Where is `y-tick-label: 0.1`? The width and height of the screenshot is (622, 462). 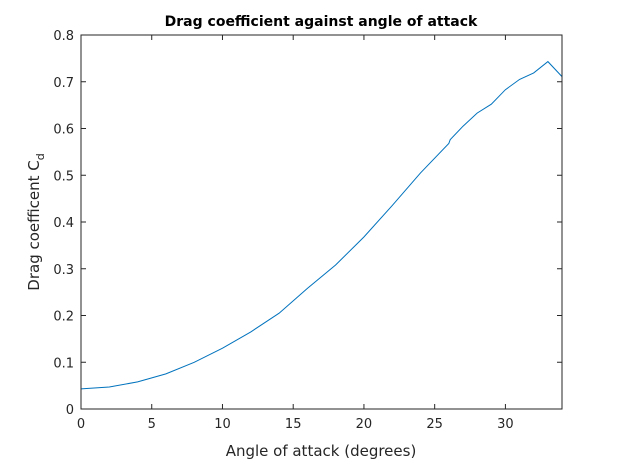 y-tick-label: 0.1 is located at coordinates (63, 363).